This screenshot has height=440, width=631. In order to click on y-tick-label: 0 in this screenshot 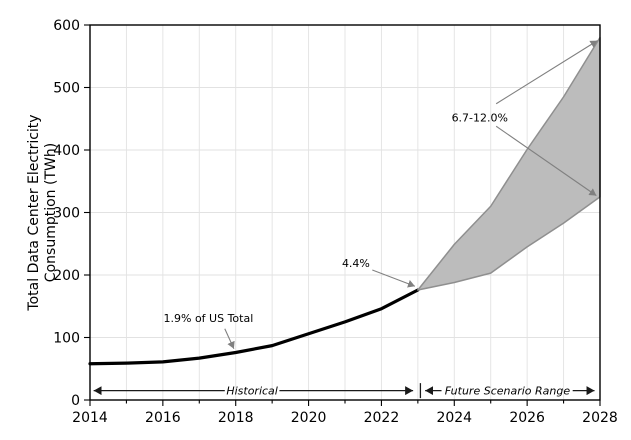, I will do `click(75, 401)`.